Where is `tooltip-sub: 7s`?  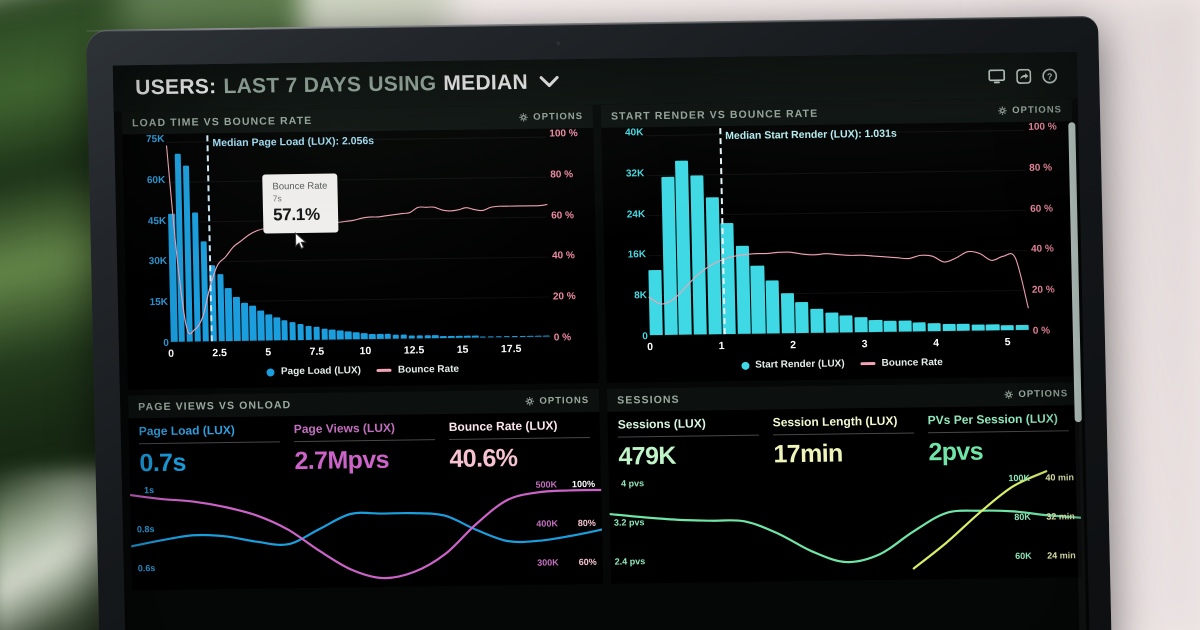
tooltip-sub: 7s is located at coordinates (277, 198).